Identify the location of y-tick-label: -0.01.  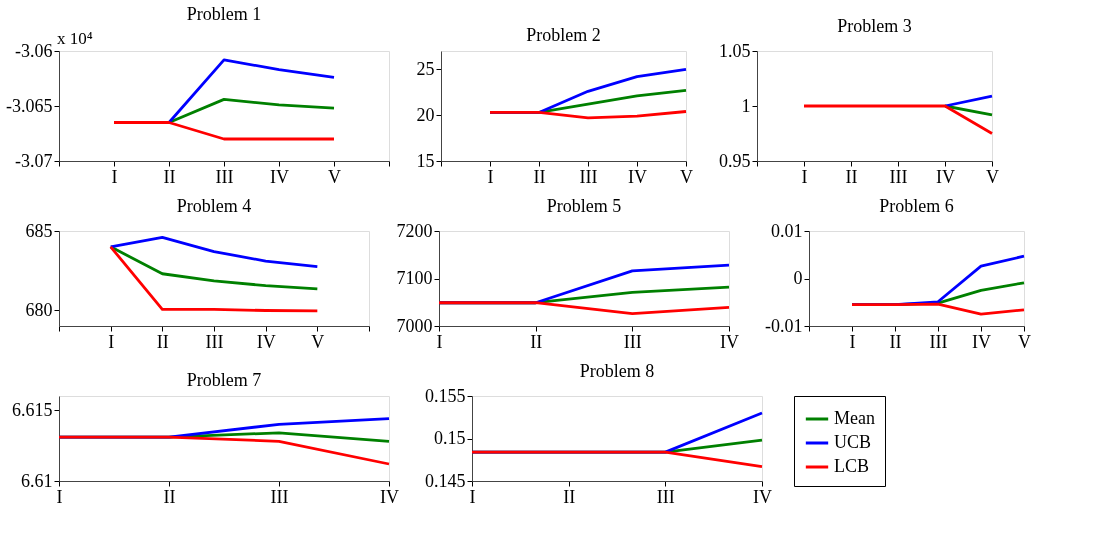
(784, 325).